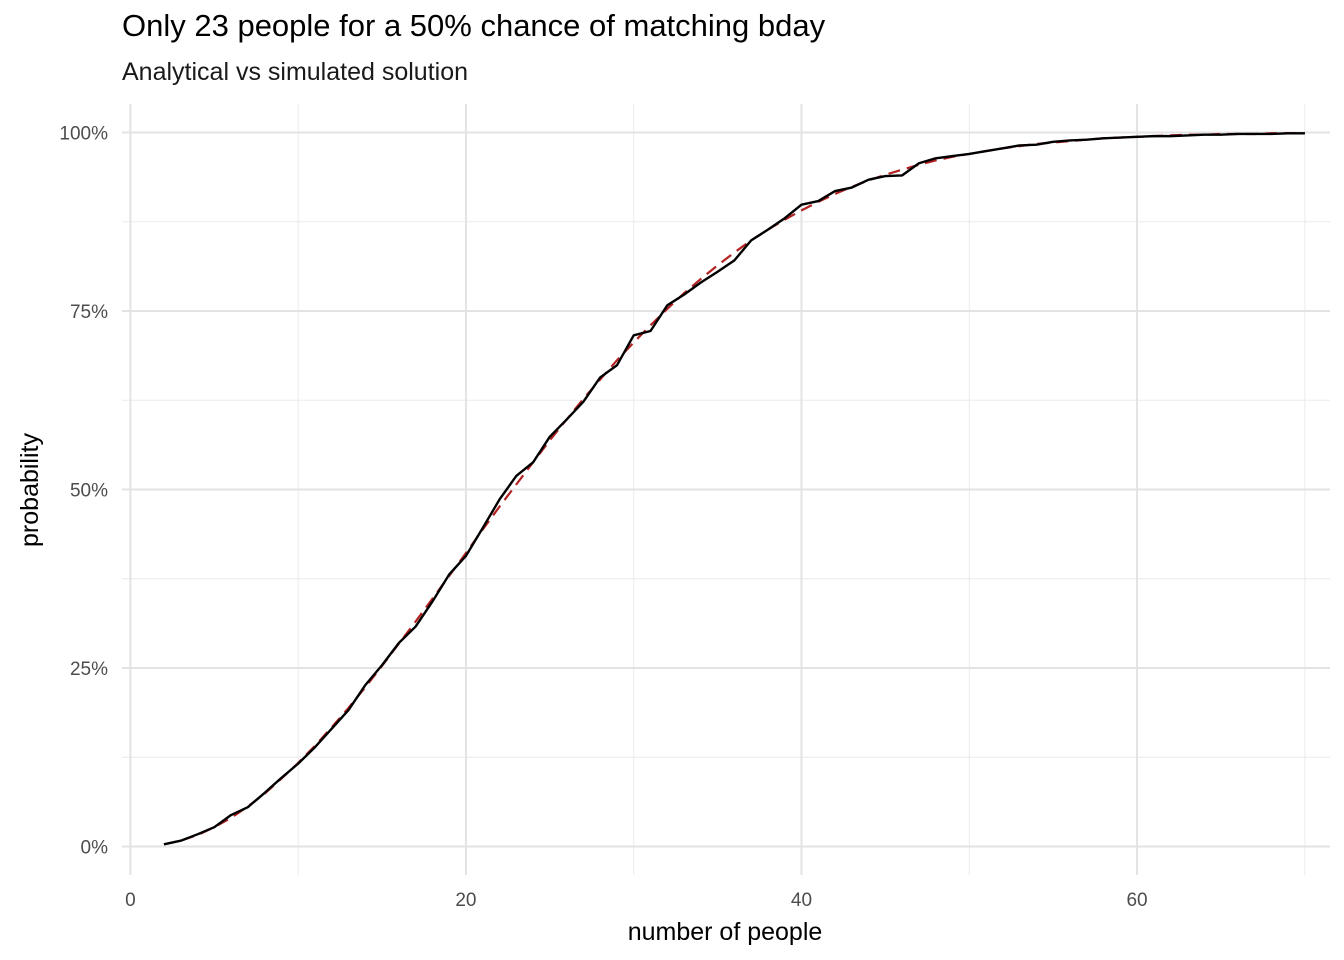  I want to click on y-axis-title: probability, so click(30, 490).